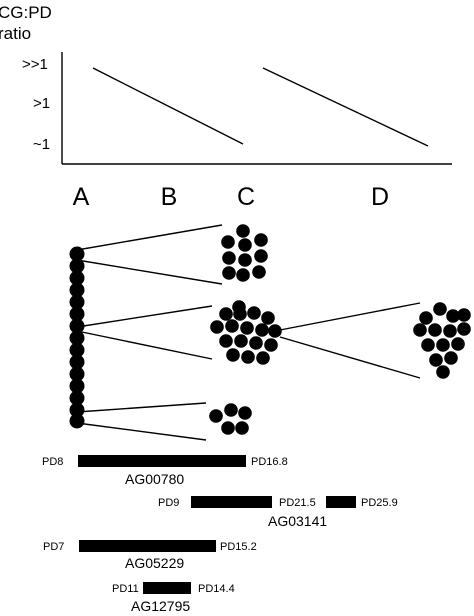 The width and height of the screenshot is (474, 616). What do you see at coordinates (168, 503) in the screenshot?
I see `pd-start-label: PD9` at bounding box center [168, 503].